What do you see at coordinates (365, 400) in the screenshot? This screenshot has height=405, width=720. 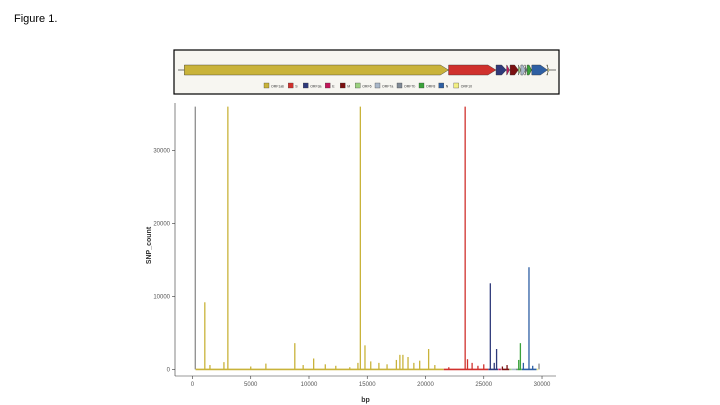 I see `x-axis-title: bp` at bounding box center [365, 400].